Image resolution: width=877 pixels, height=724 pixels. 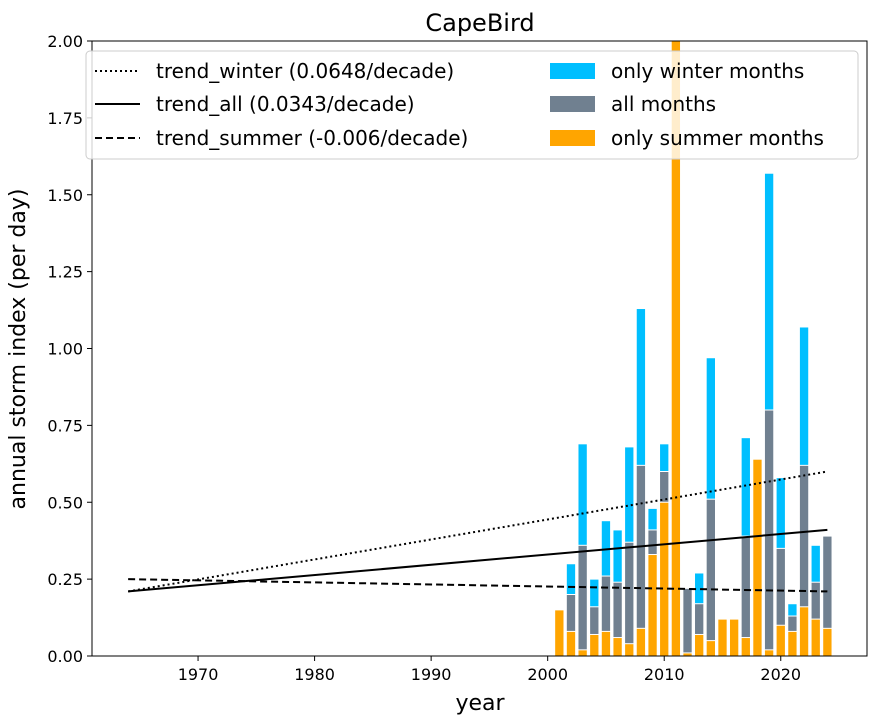 I want to click on y-tick-label: 1.25, so click(x=65, y=272).